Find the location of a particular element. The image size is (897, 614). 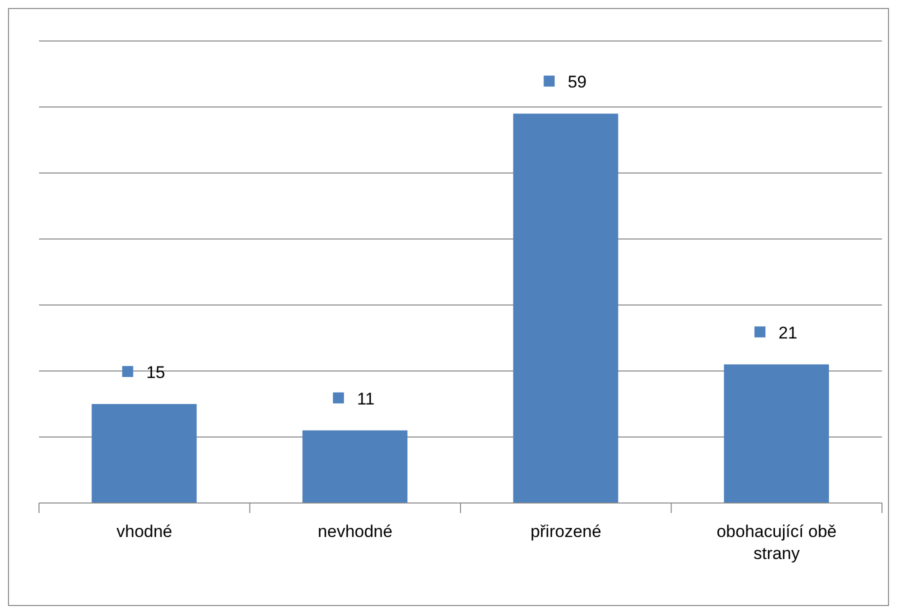

data-label: 59 is located at coordinates (577, 82).